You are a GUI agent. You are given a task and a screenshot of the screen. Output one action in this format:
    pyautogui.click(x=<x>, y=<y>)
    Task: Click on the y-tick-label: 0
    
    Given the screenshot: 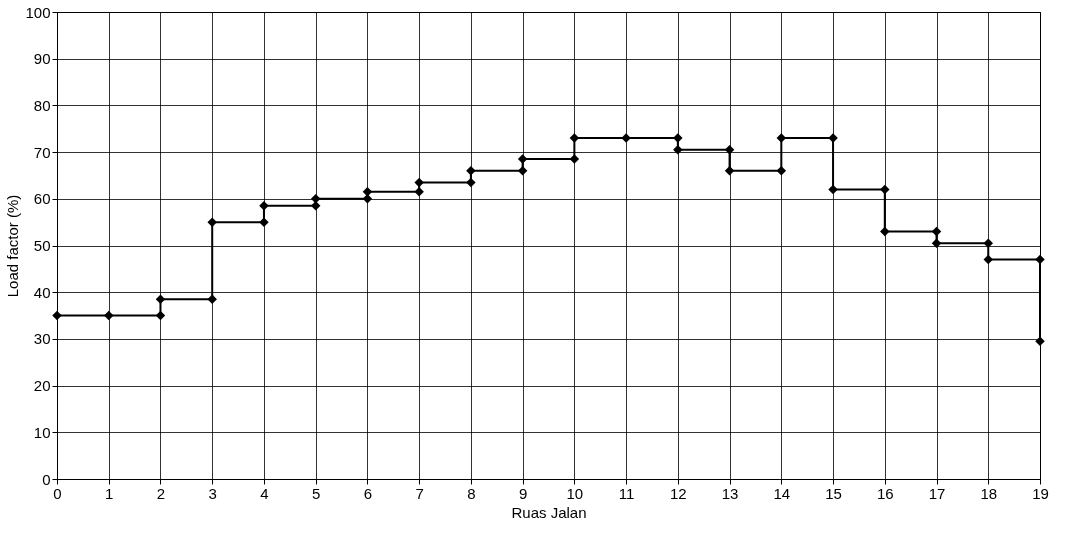 What is the action you would take?
    pyautogui.click(x=46, y=479)
    